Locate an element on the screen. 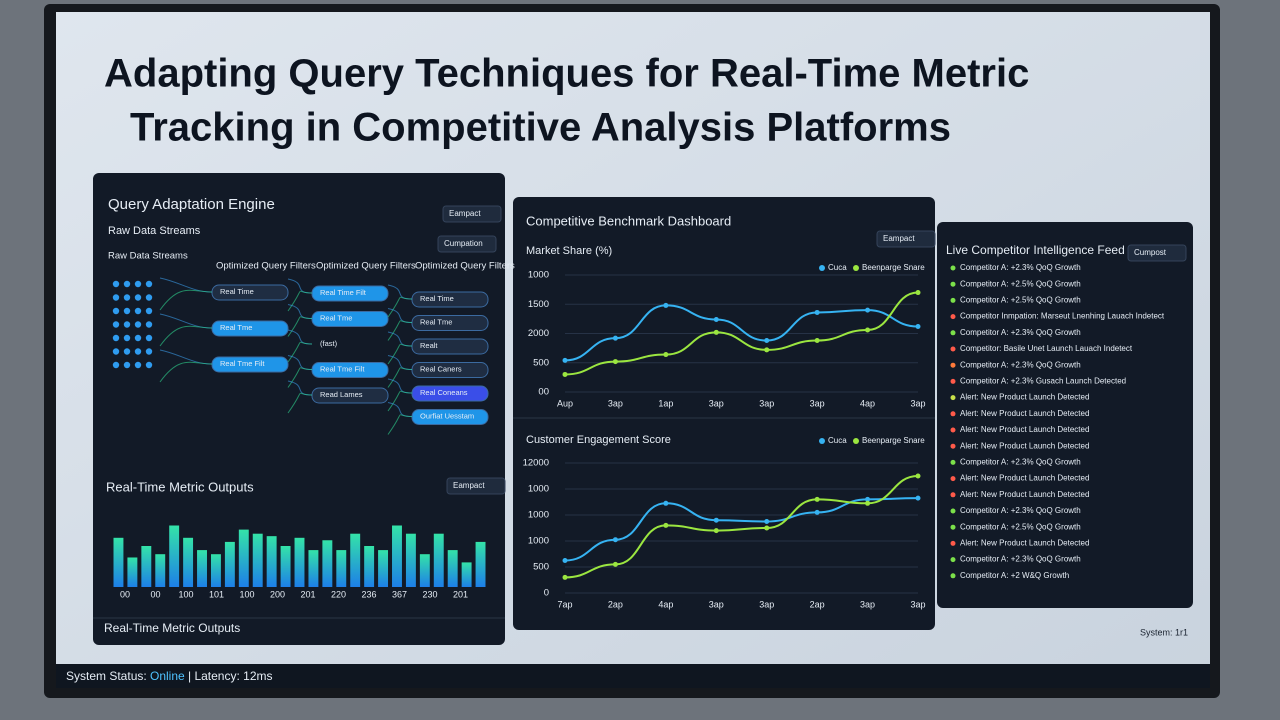  dropdown-label: Cumpost is located at coordinates (1150, 252).